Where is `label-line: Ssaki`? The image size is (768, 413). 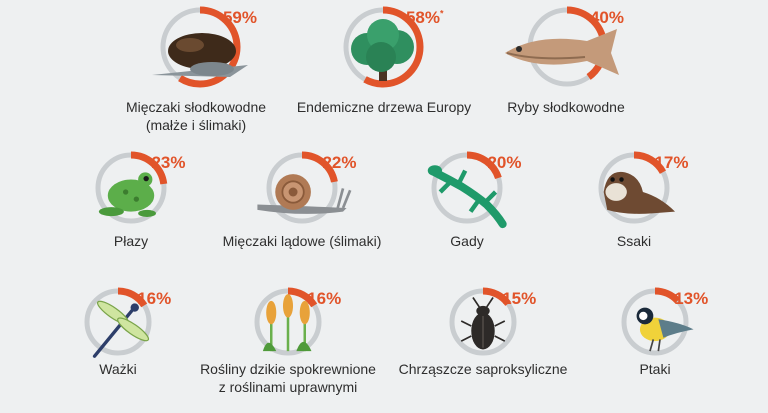 label-line: Ssaki is located at coordinates (634, 241).